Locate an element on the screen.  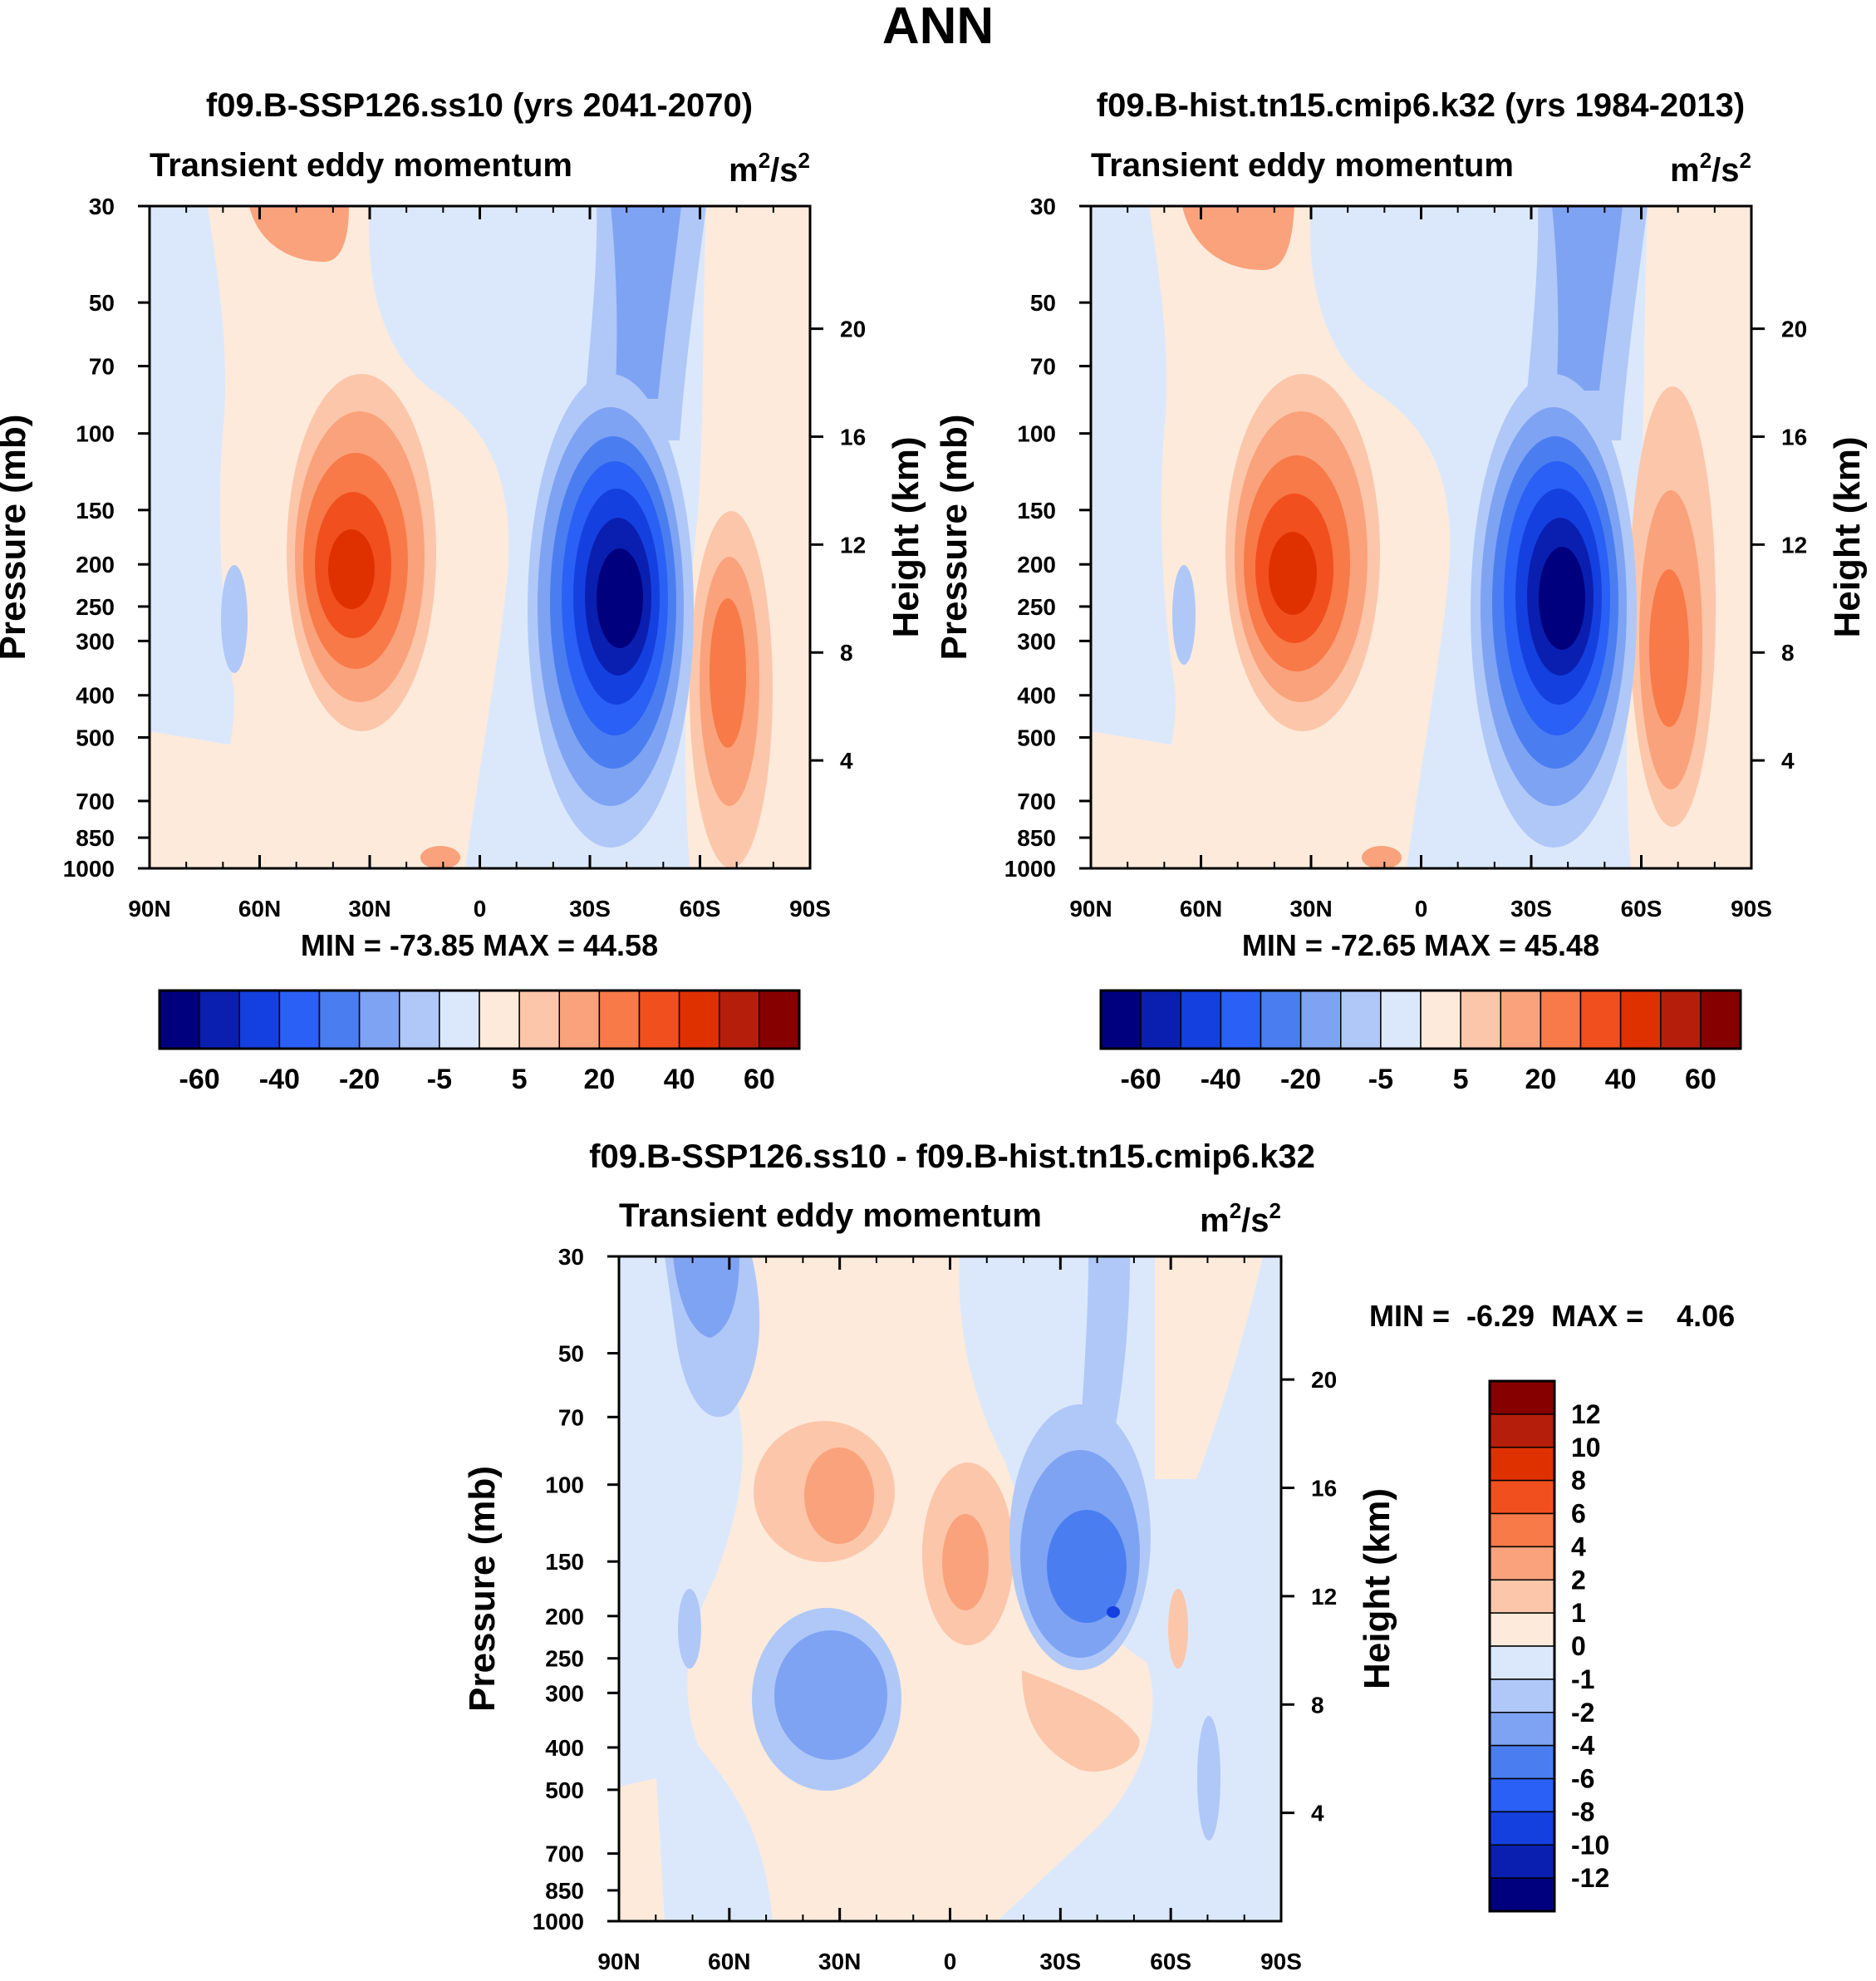
colorbar-label: -10 is located at coordinates (1590, 1845).